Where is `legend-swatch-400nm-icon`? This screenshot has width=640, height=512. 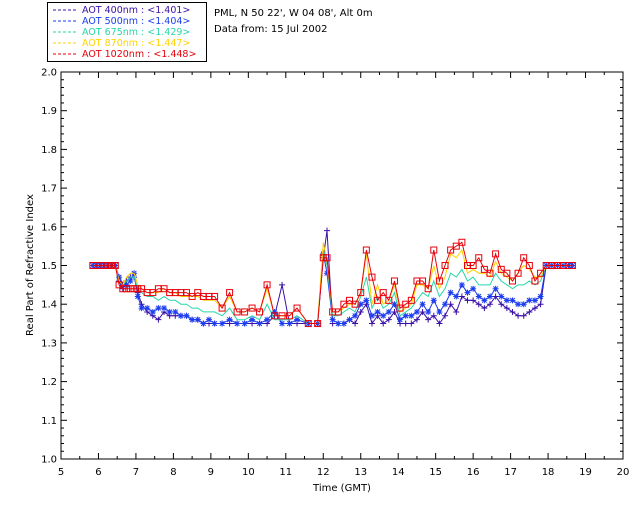 legend-swatch-400nm-icon is located at coordinates (65, 10).